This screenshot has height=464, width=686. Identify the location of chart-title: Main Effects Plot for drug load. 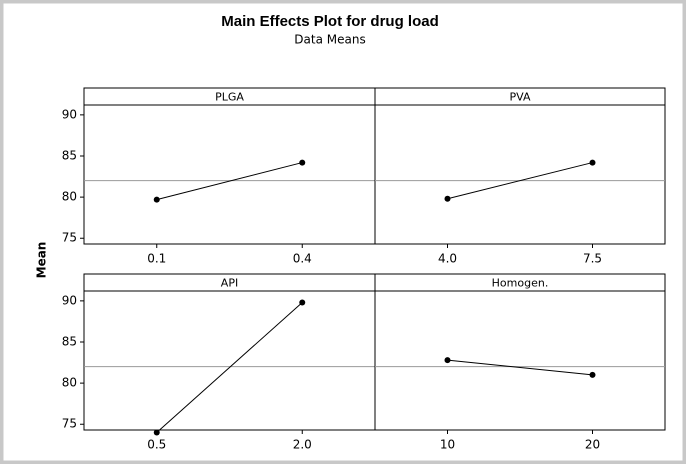
(330, 21).